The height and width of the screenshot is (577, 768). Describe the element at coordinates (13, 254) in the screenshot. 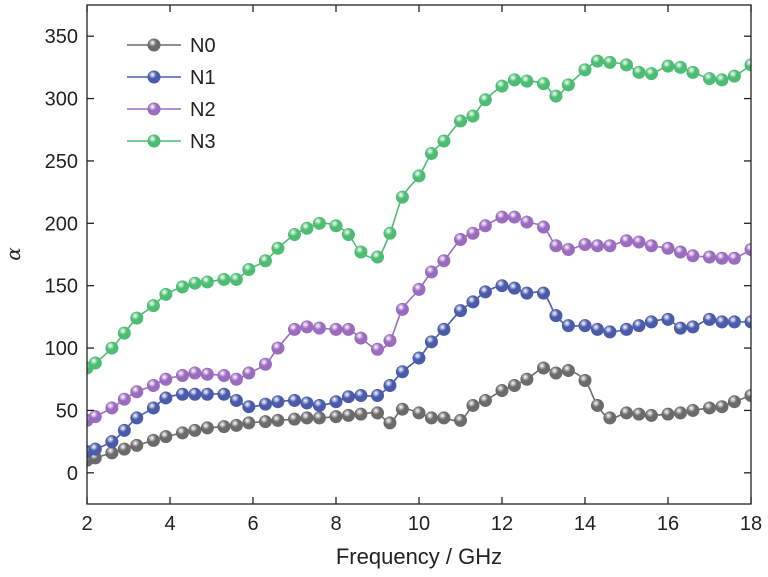

I see `y-axis-title: α` at that location.